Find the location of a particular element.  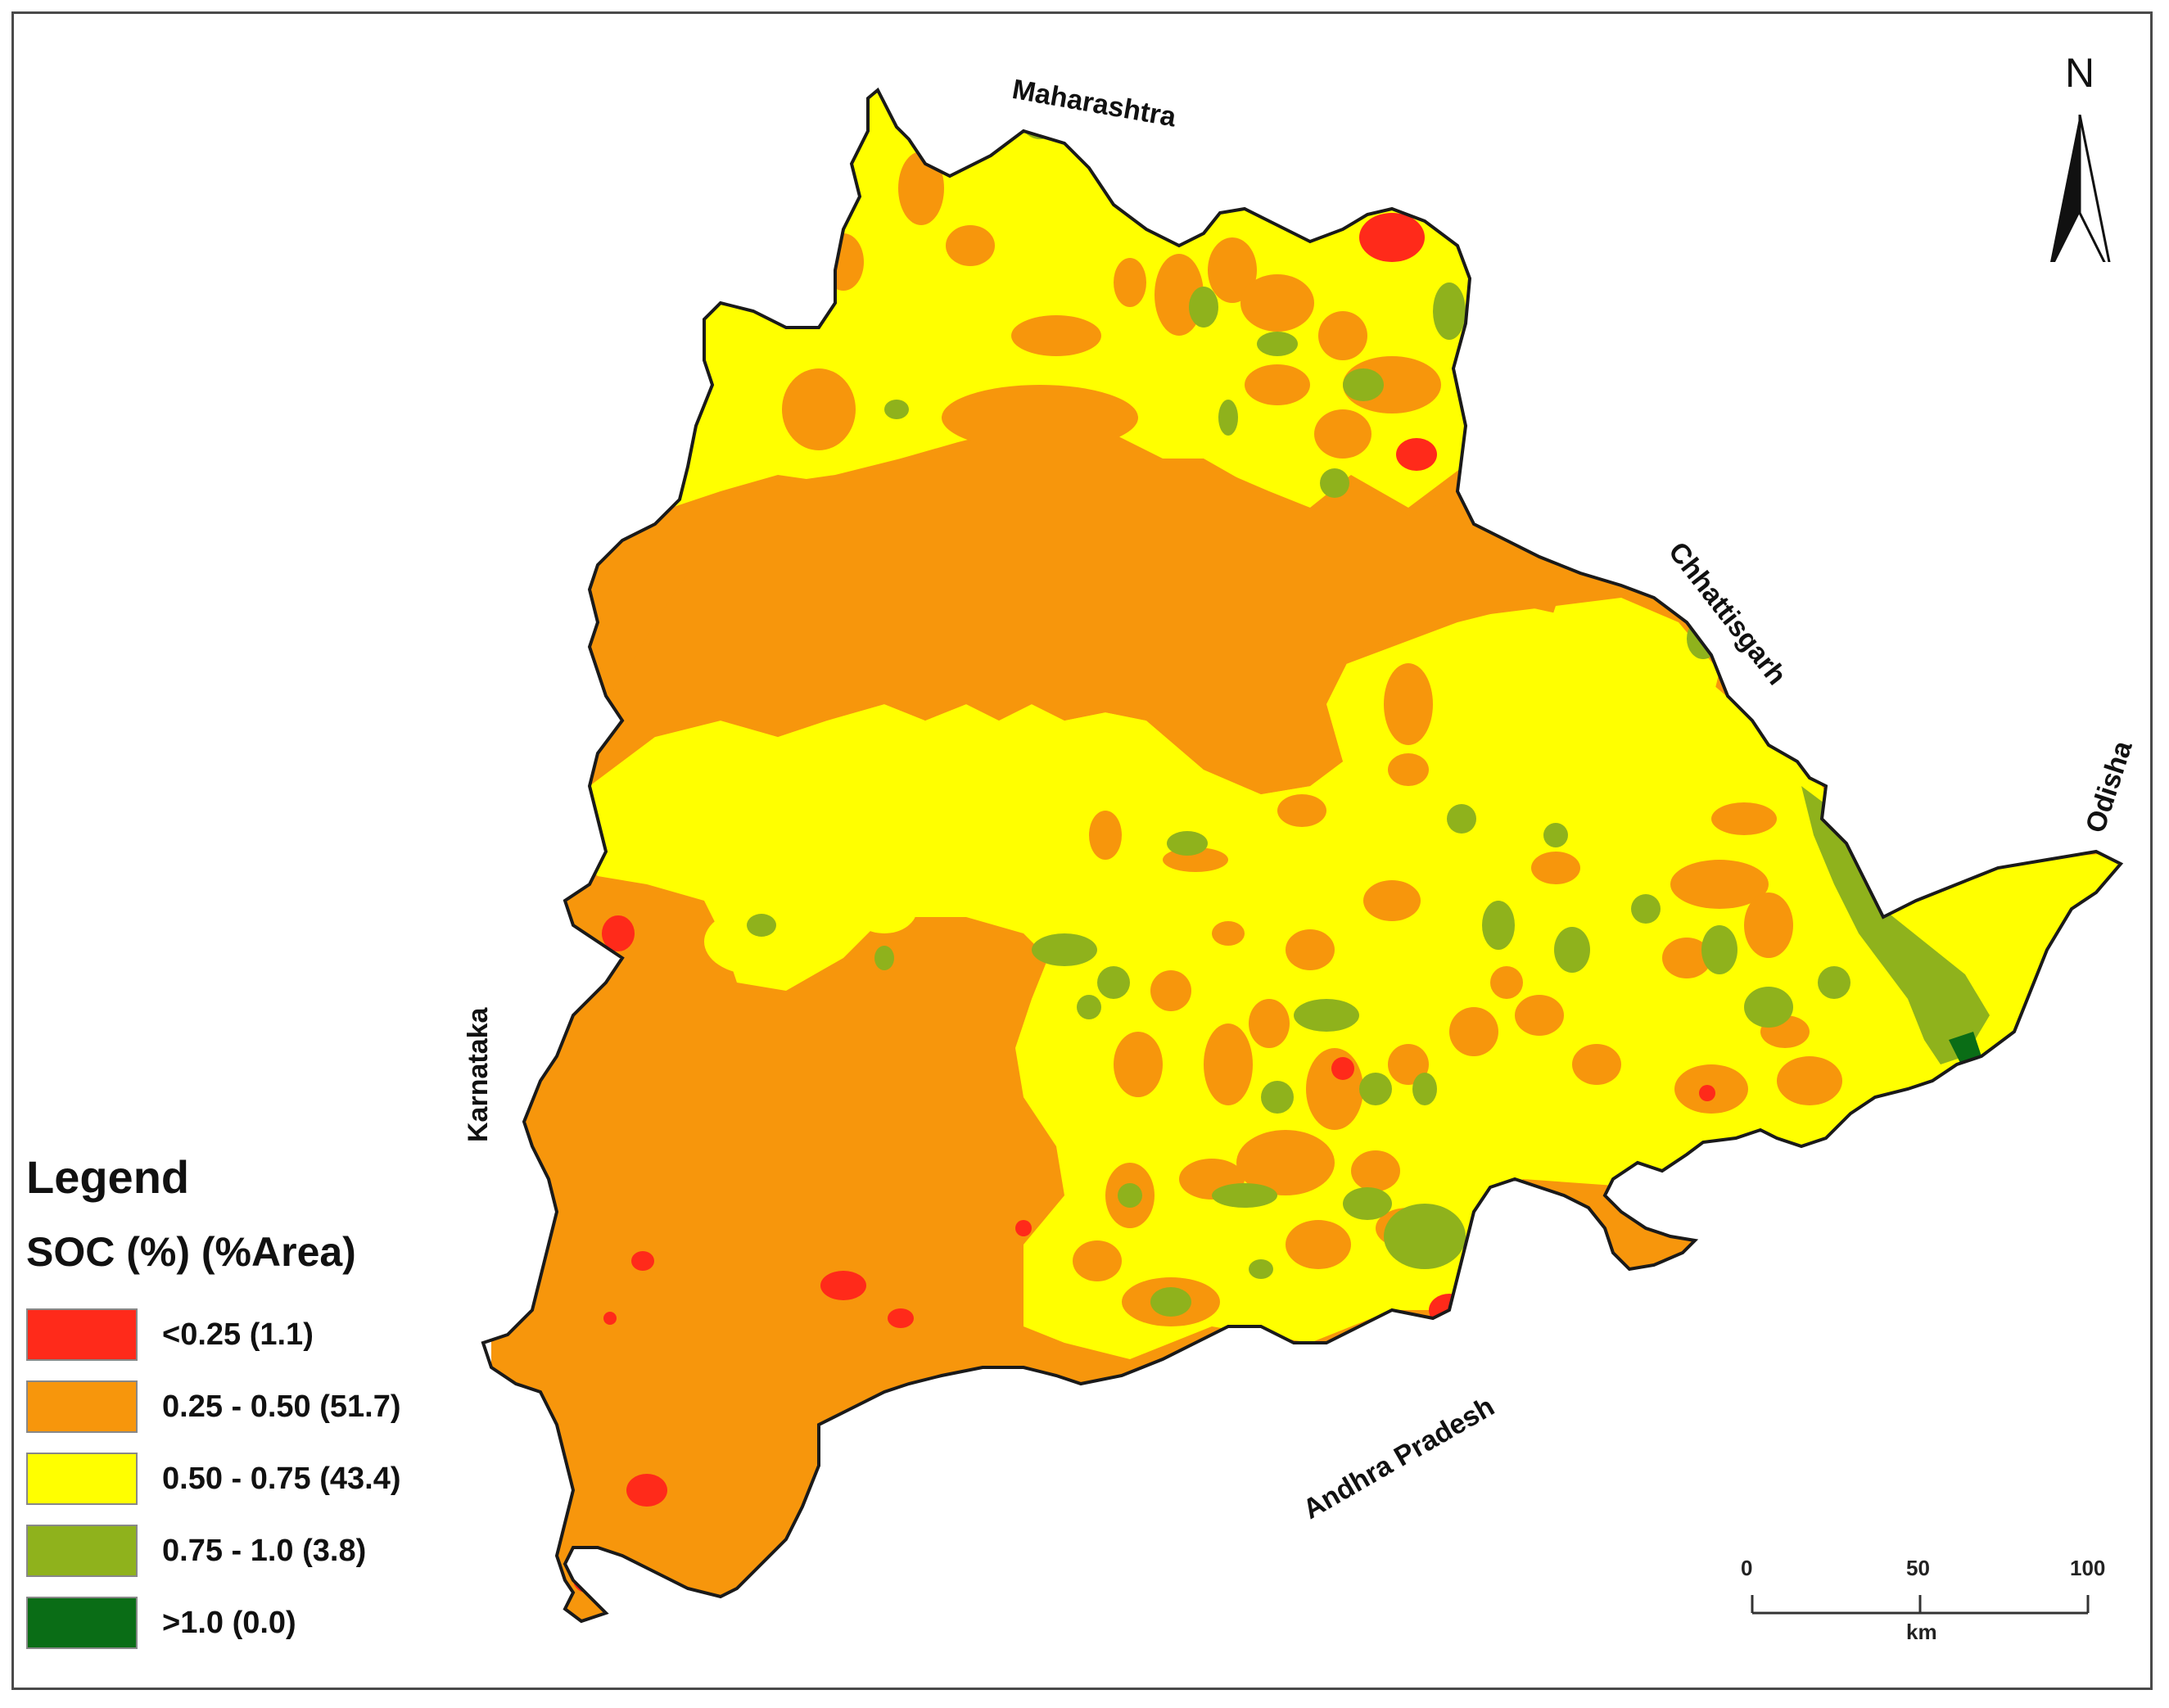

legend-title: Legend is located at coordinates (108, 1177).